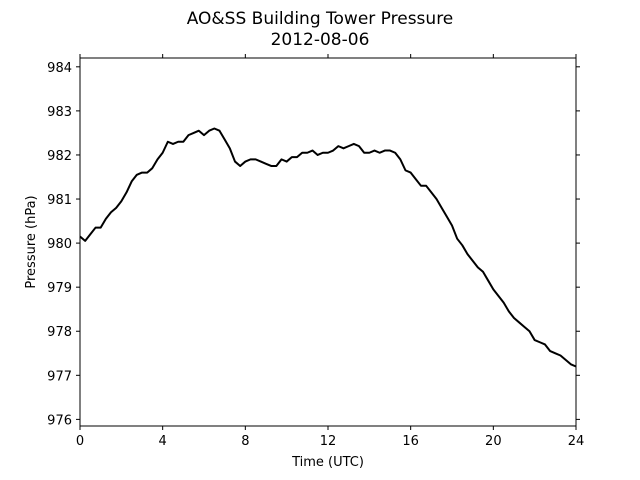 The height and width of the screenshot is (480, 640). Describe the element at coordinates (59, 420) in the screenshot. I see `y-tick-label: 976` at that location.